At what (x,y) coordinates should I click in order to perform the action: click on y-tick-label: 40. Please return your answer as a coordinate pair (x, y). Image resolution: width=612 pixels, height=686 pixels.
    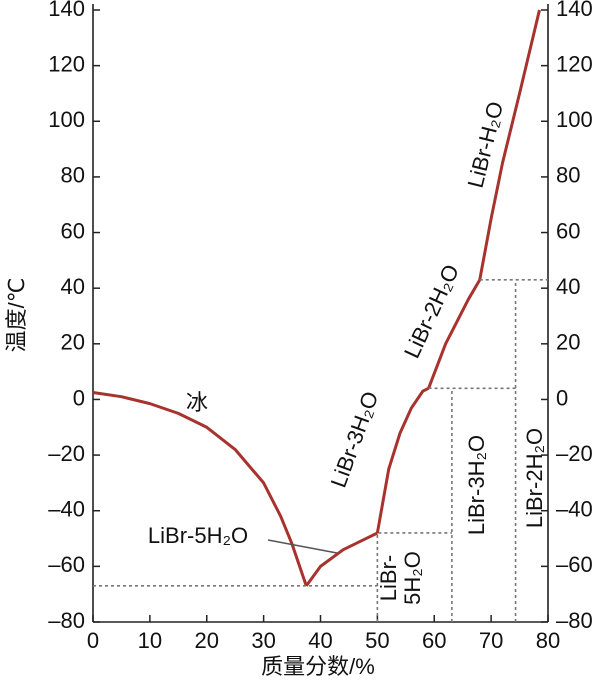
    Looking at the image, I should click on (73, 286).